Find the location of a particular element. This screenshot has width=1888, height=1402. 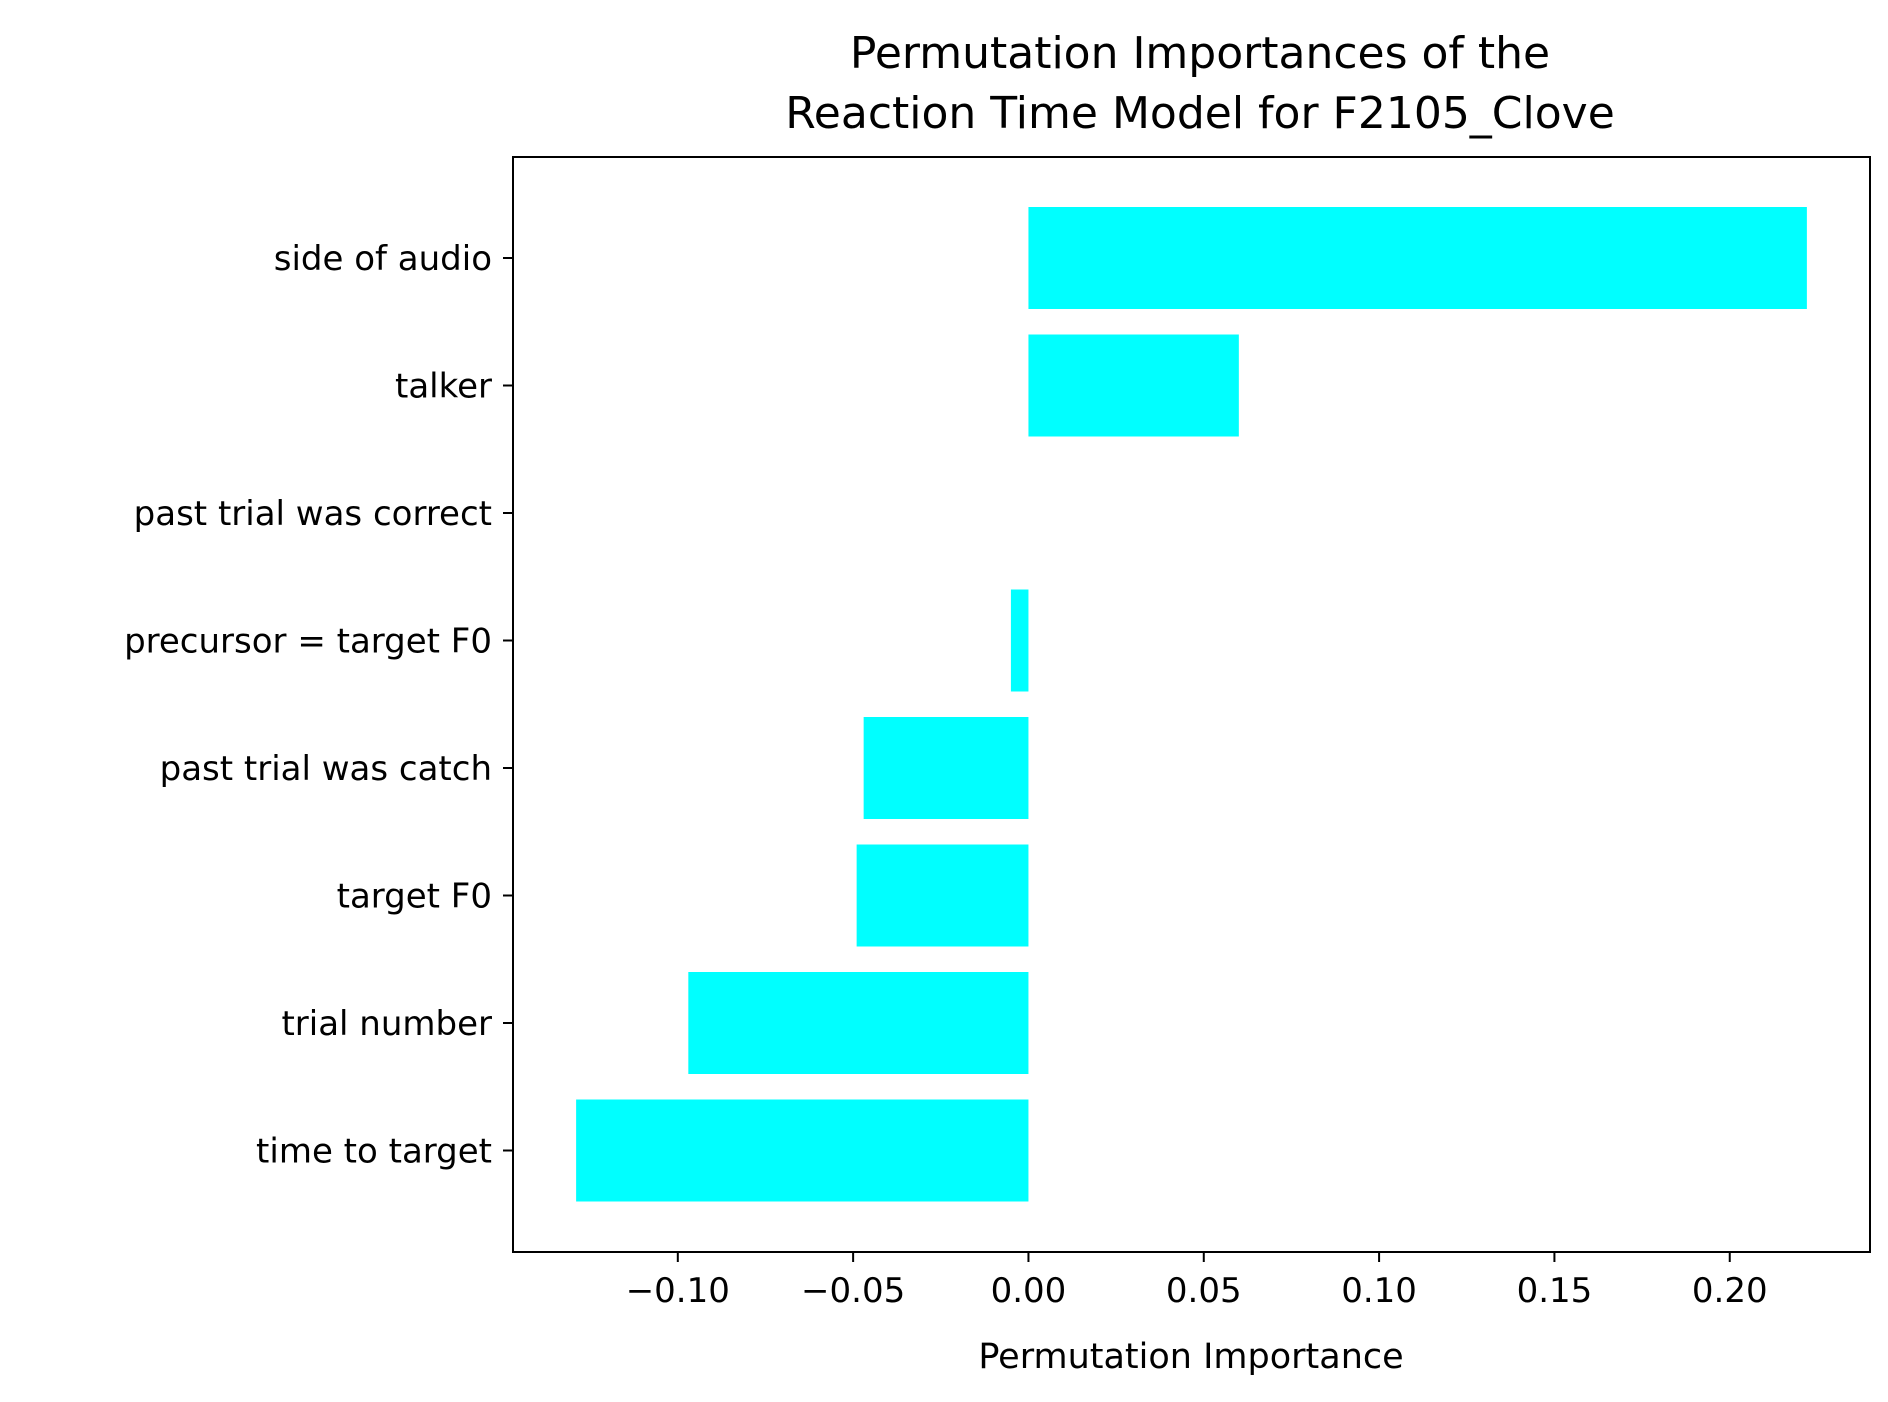

x-axis-ticks: −0.10 −0.05 0.00 0.05 0.10 0.15 0.20 is located at coordinates (1197, 1281).